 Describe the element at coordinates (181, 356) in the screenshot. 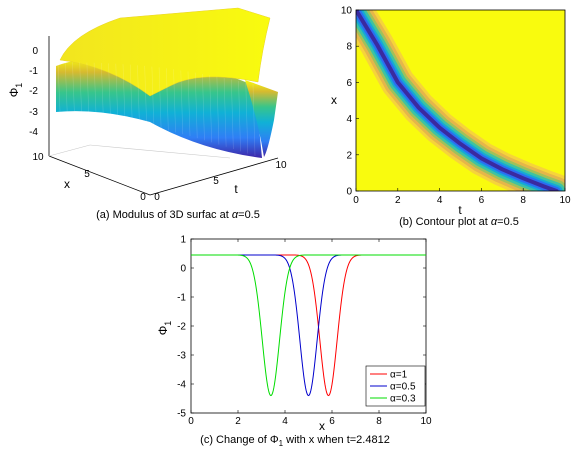

I see `c-ytick-label: -3` at that location.